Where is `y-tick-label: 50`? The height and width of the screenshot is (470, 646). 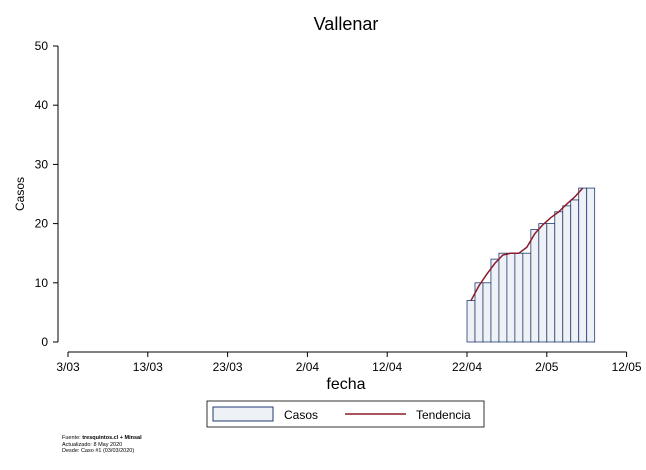 y-tick-label: 50 is located at coordinates (42, 46).